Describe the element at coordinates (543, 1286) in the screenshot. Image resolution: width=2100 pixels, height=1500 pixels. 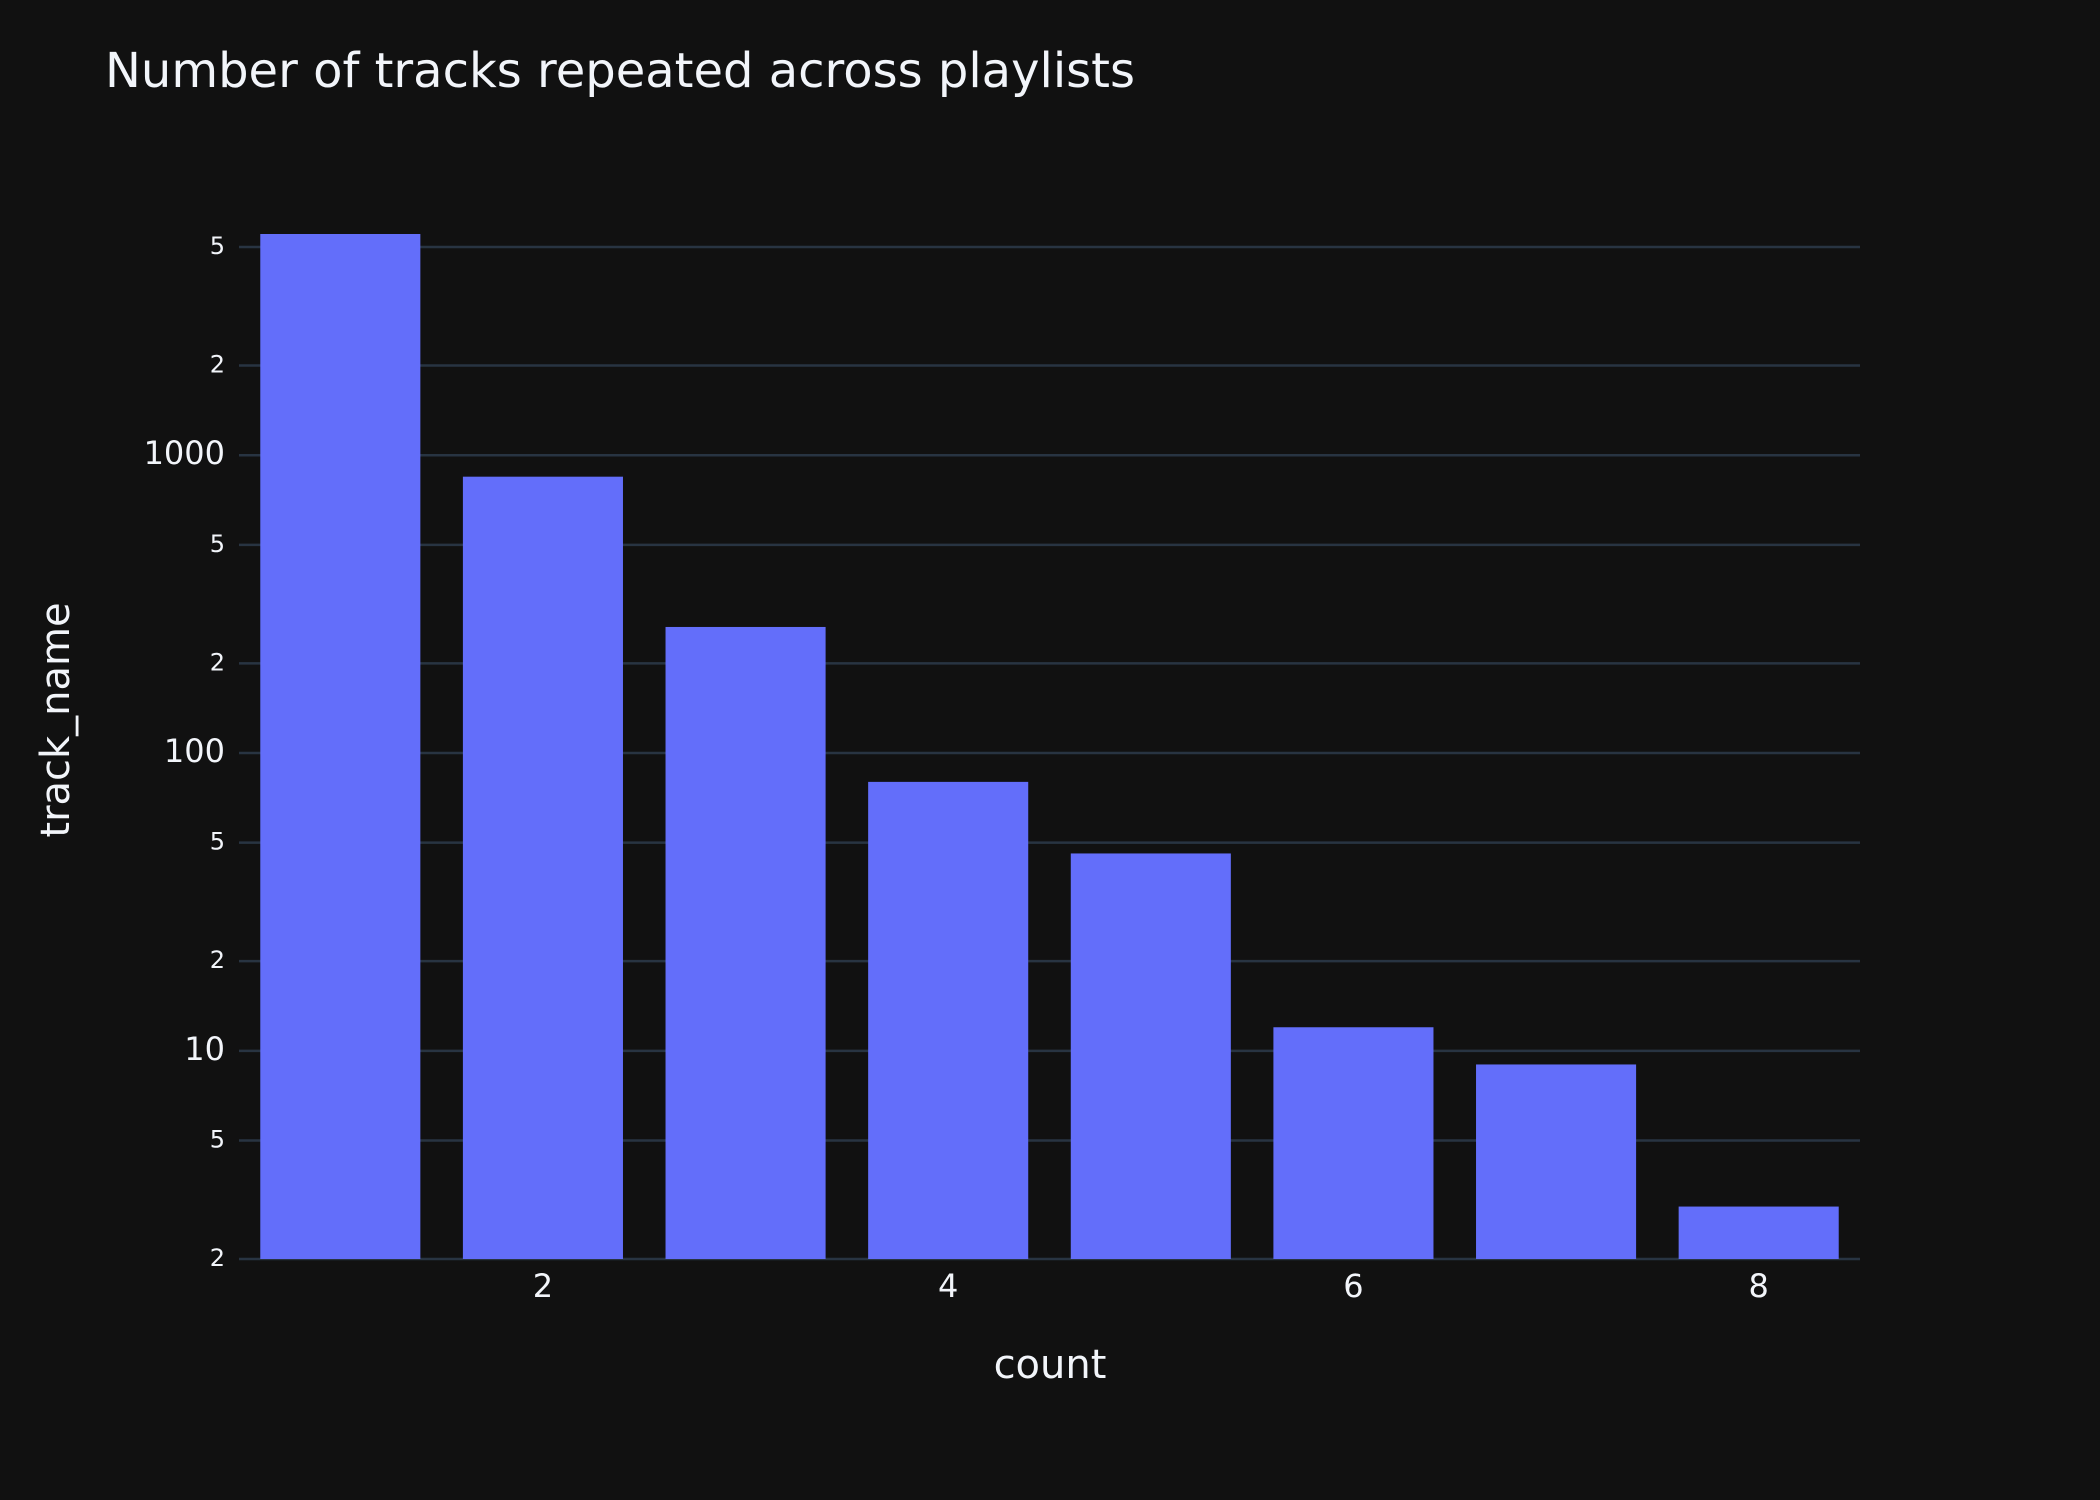
I see `x-tick-label: 2` at that location.